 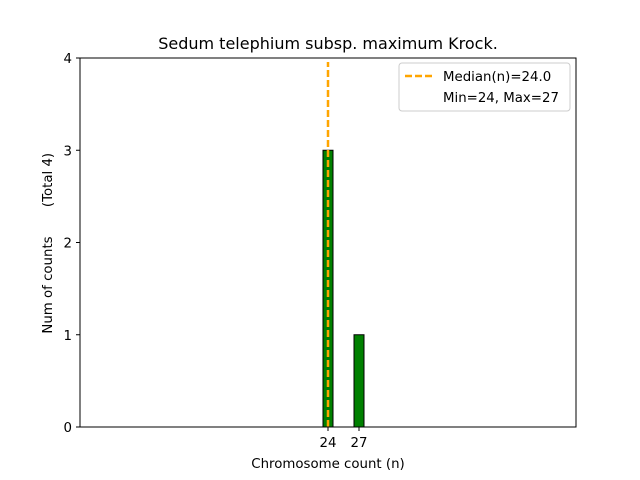 I want to click on y-axis-total-label: (Total 4), so click(x=48, y=180).